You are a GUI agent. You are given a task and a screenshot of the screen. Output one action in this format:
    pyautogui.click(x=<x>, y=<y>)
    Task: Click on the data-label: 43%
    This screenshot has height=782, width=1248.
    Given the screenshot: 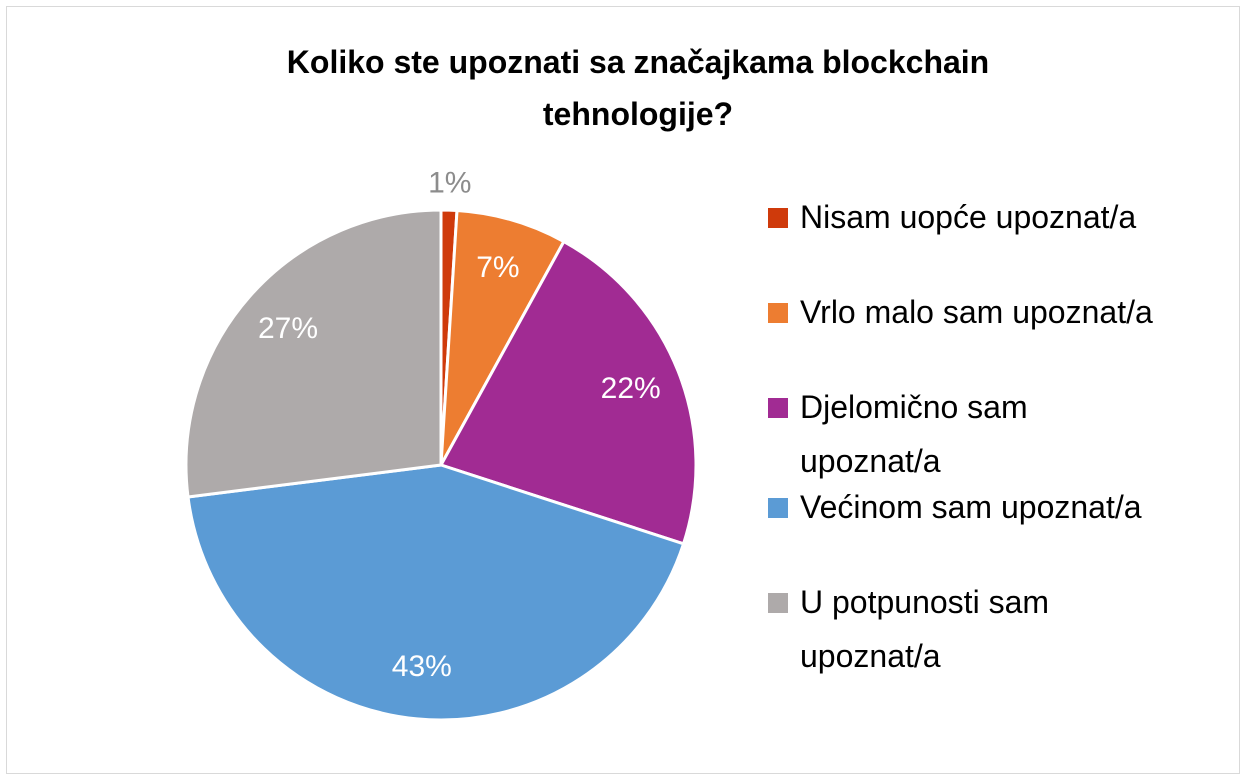 What is the action you would take?
    pyautogui.click(x=422, y=666)
    